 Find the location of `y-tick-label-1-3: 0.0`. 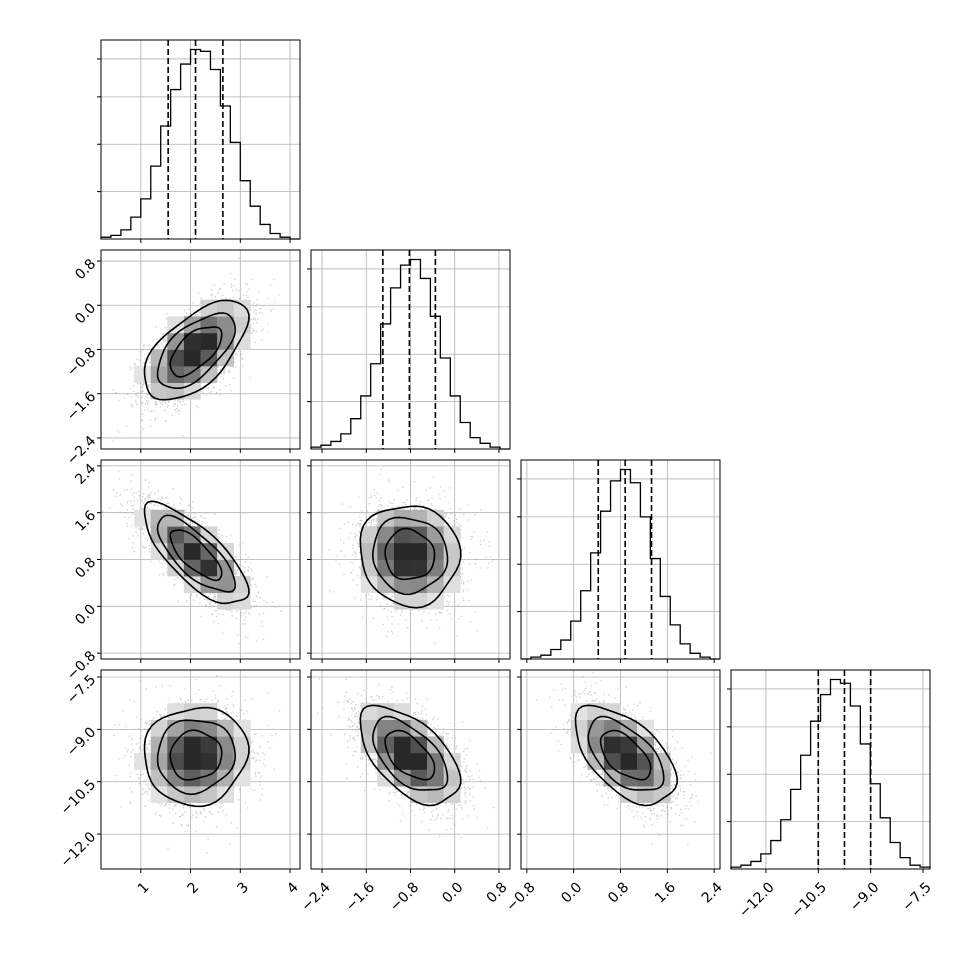

y-tick-label-1-3: 0.0 is located at coordinates (85, 313).